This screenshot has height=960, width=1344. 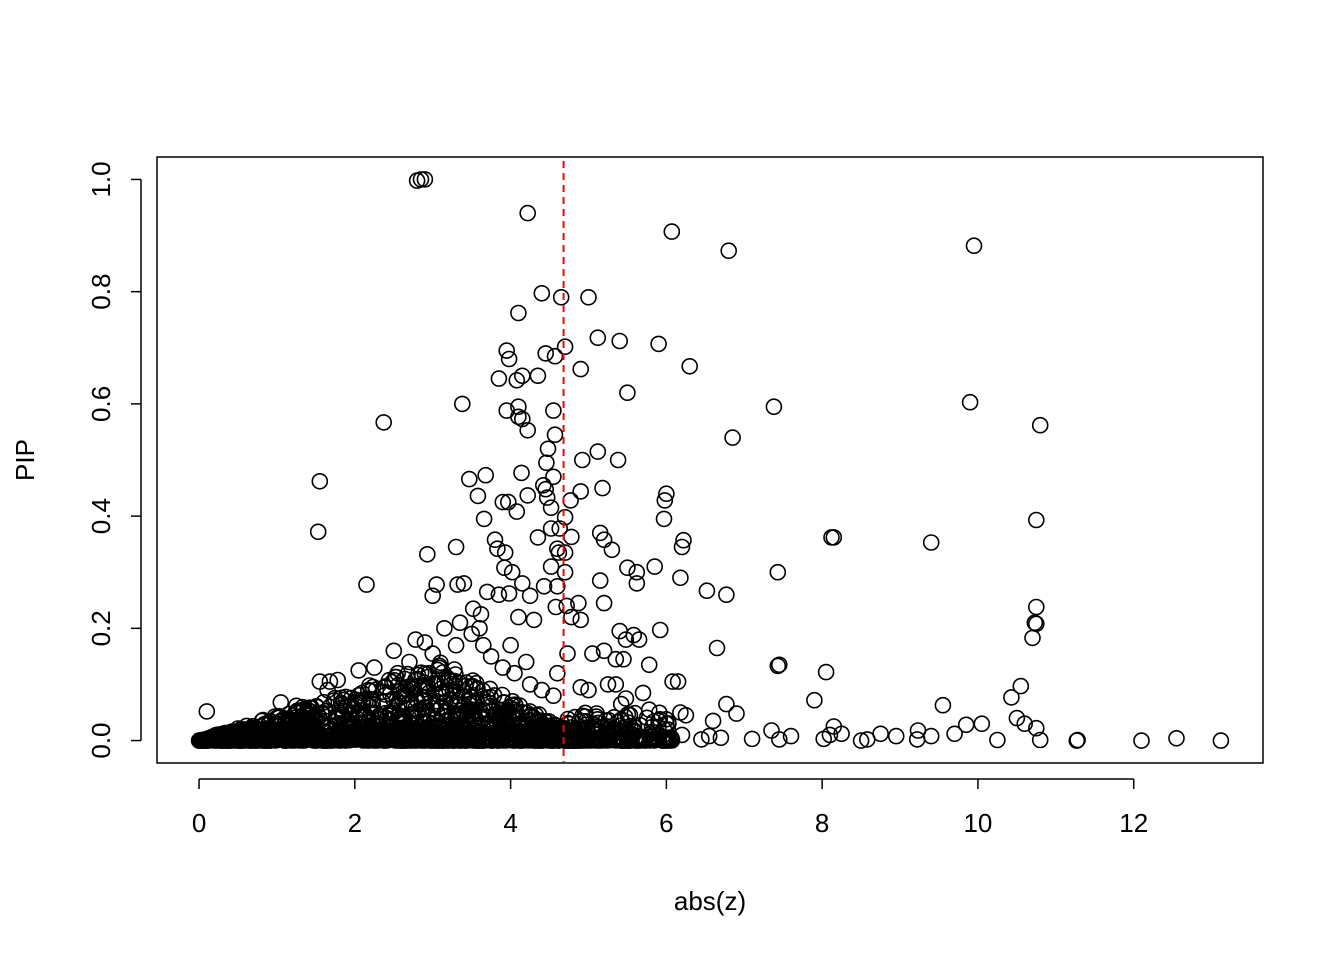 I want to click on y-tick-label: 0.4, so click(x=101, y=516).